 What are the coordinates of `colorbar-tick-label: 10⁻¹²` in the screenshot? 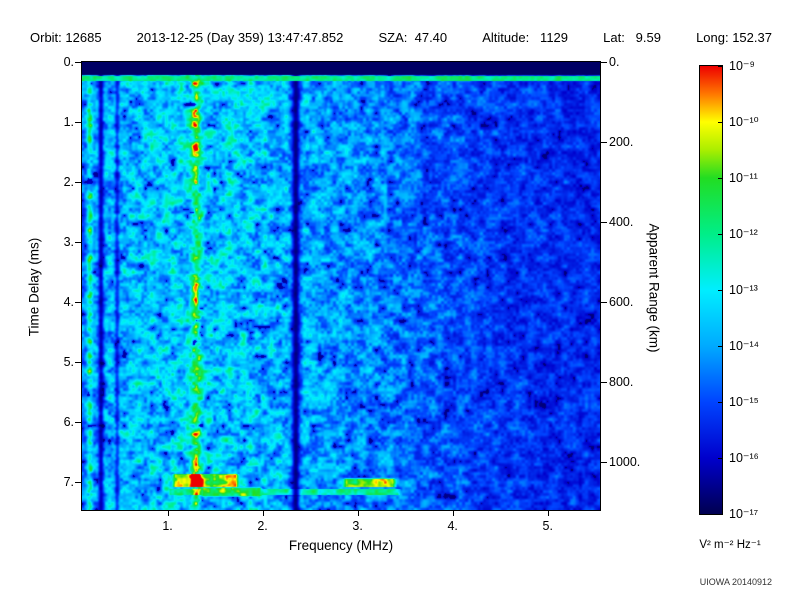 It's located at (743, 234).